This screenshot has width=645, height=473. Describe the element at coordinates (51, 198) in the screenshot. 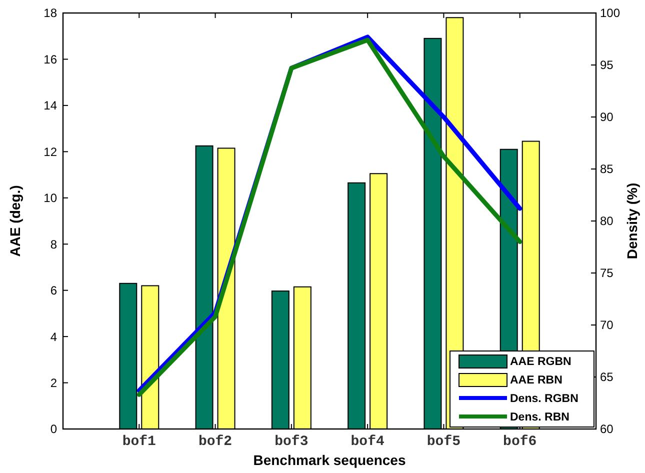

I see `y-tick-label: 10` at that location.